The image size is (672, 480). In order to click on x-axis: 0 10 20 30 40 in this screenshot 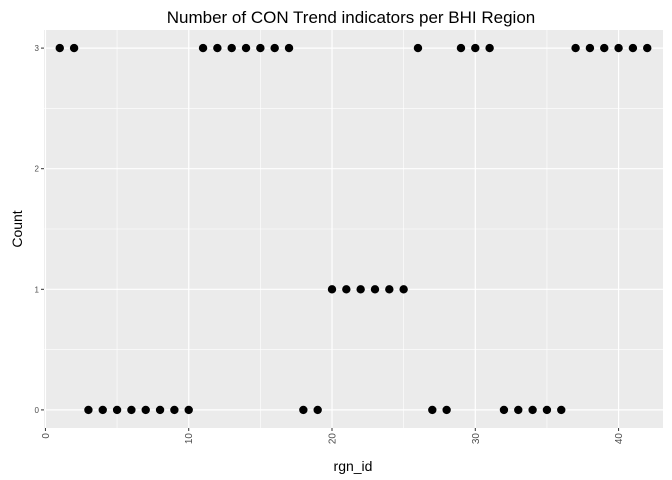, I will do `click(333, 436)`.